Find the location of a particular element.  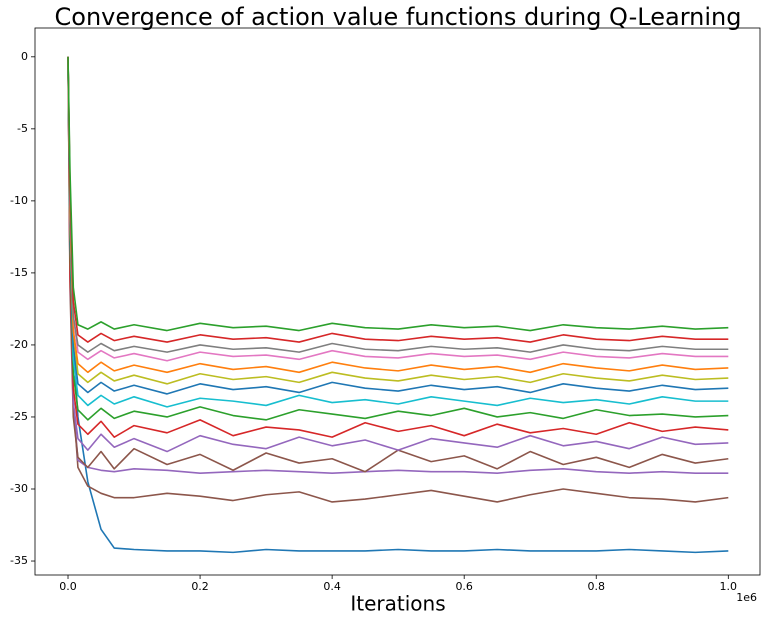

x-axis-label: Iterations is located at coordinates (397, 604).